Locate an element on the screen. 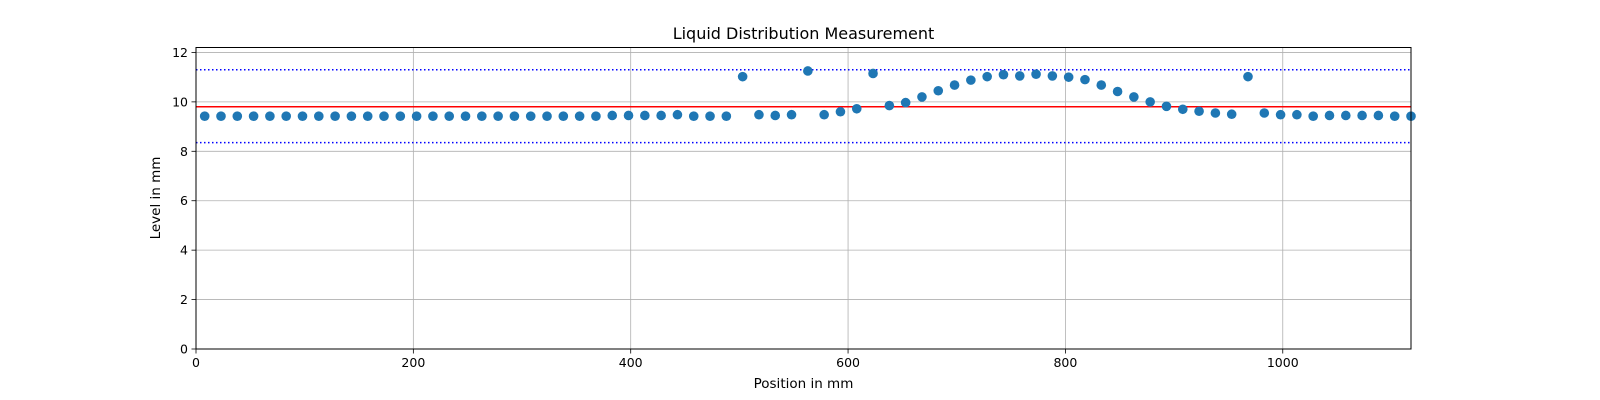  x-tick-label: 1000 is located at coordinates (1283, 362).